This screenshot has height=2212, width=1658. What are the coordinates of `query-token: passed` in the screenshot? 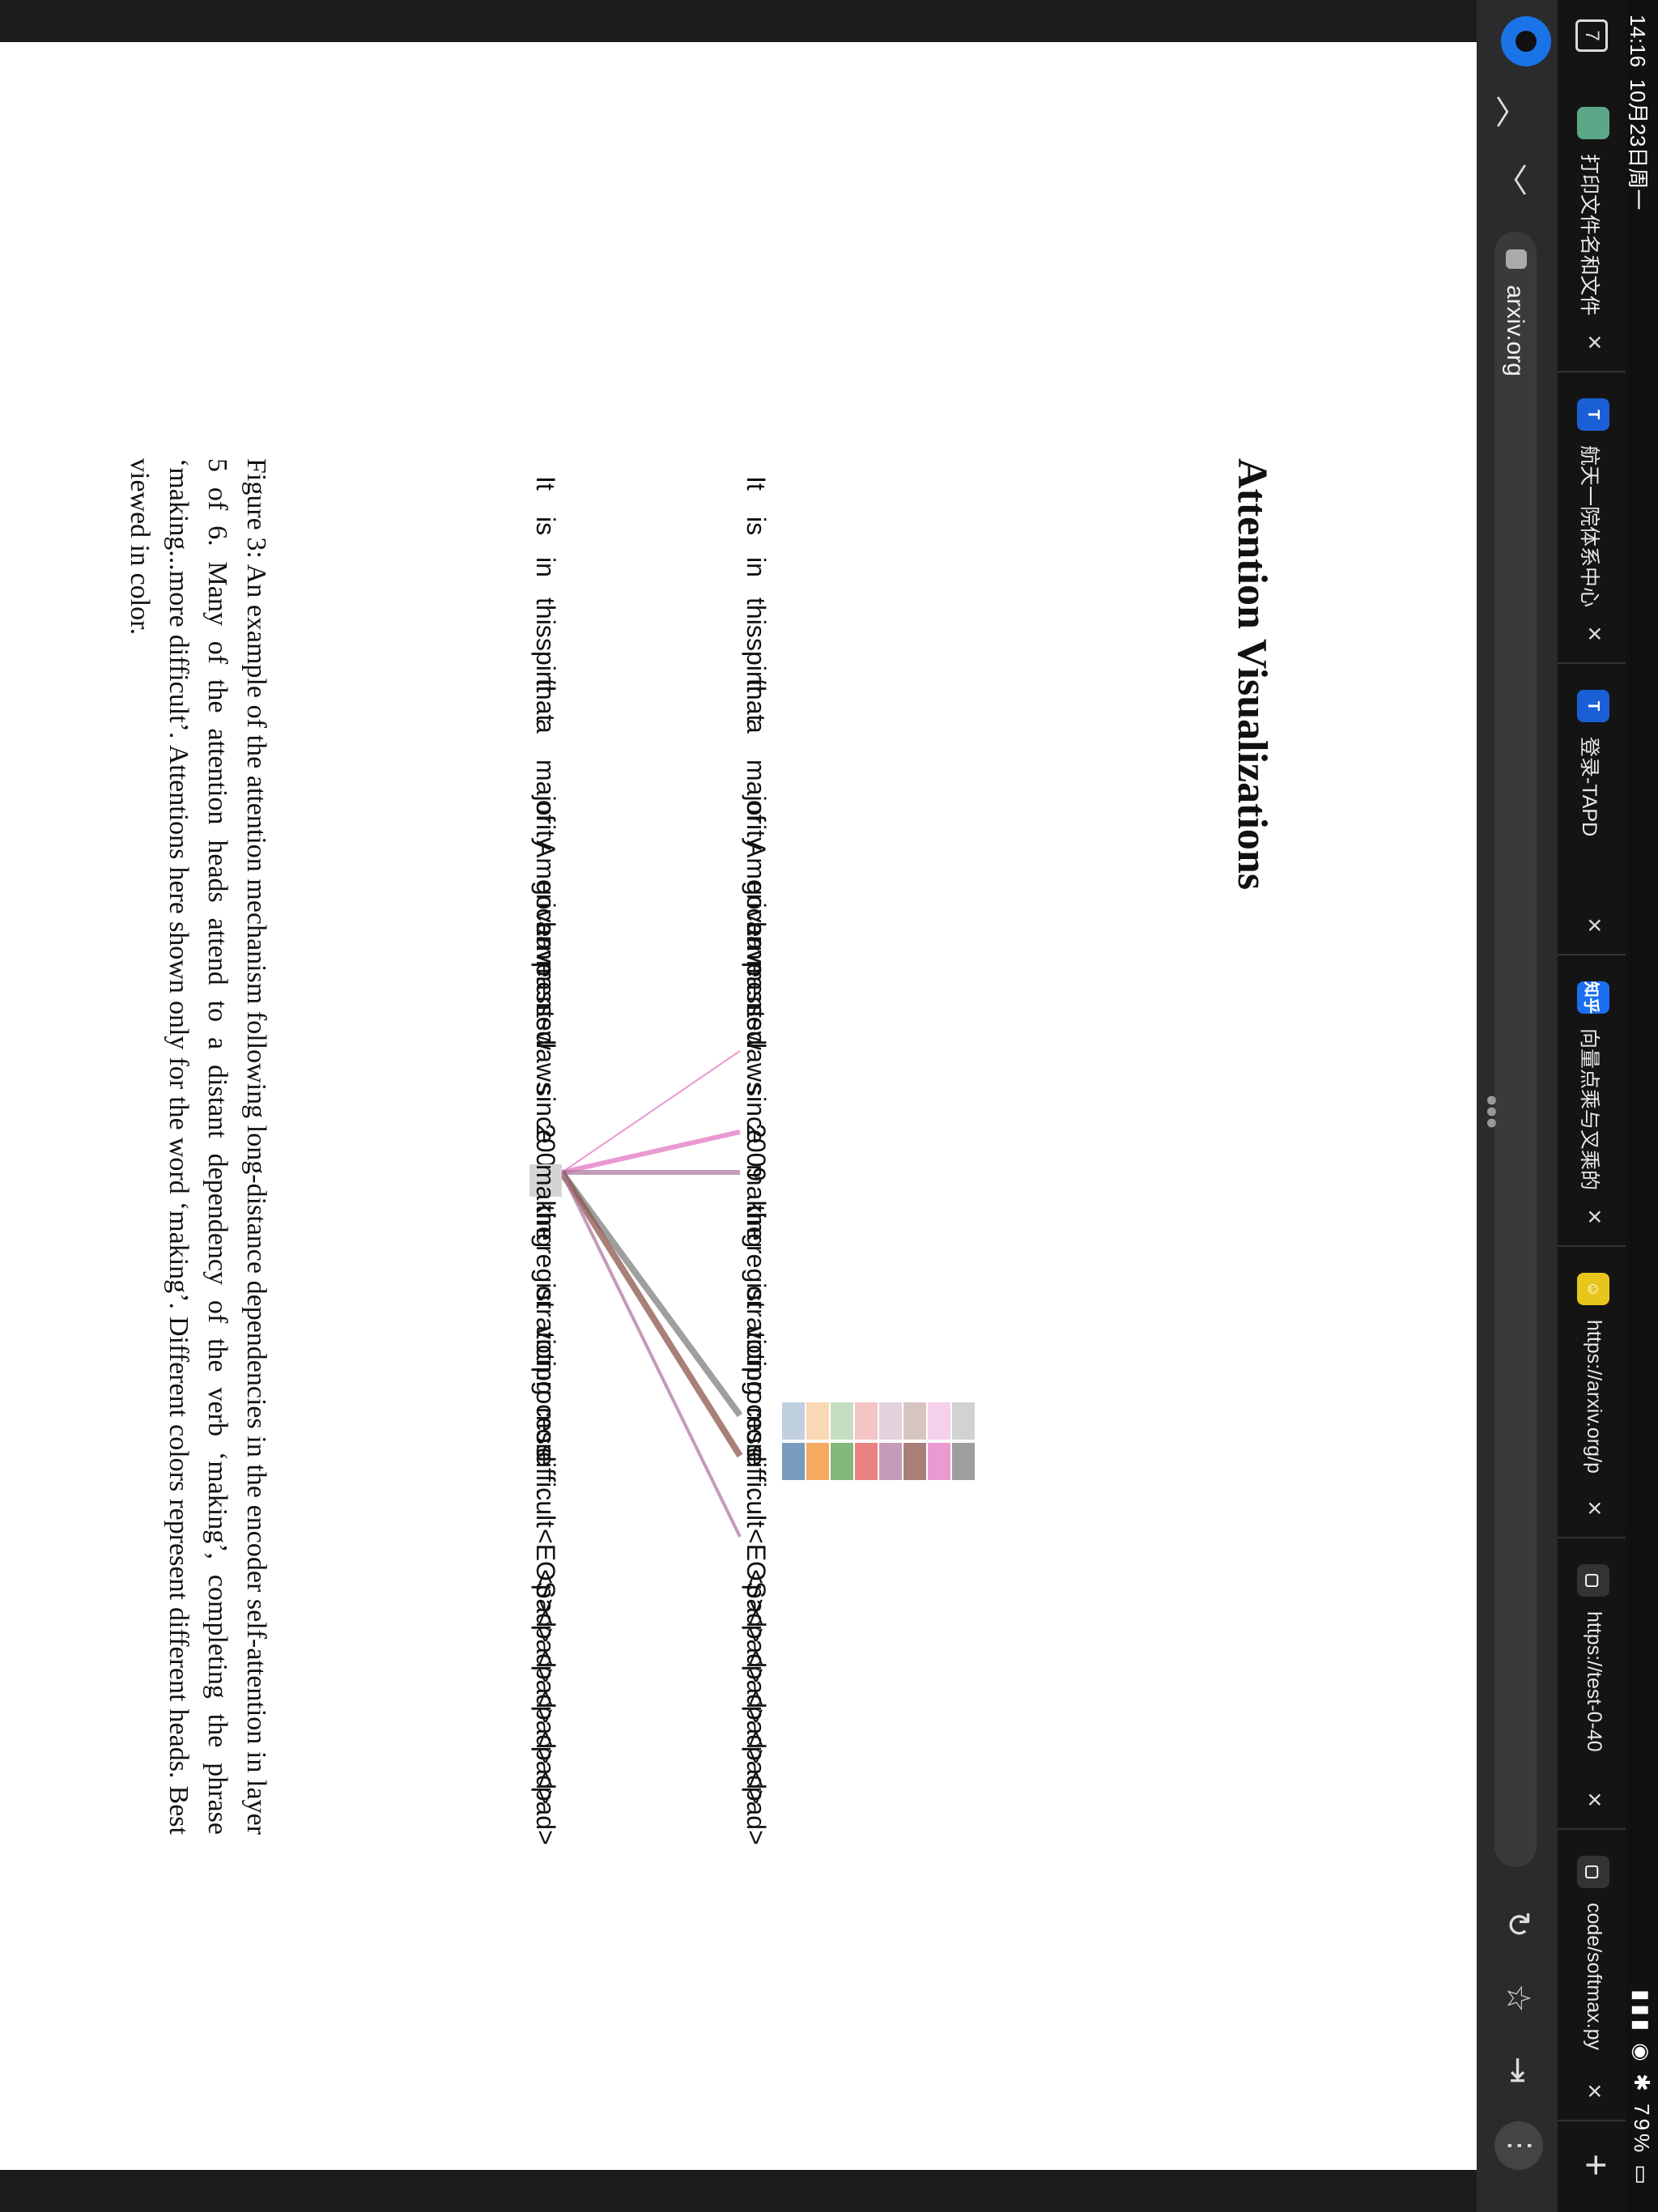 It's located at (545, 1004).